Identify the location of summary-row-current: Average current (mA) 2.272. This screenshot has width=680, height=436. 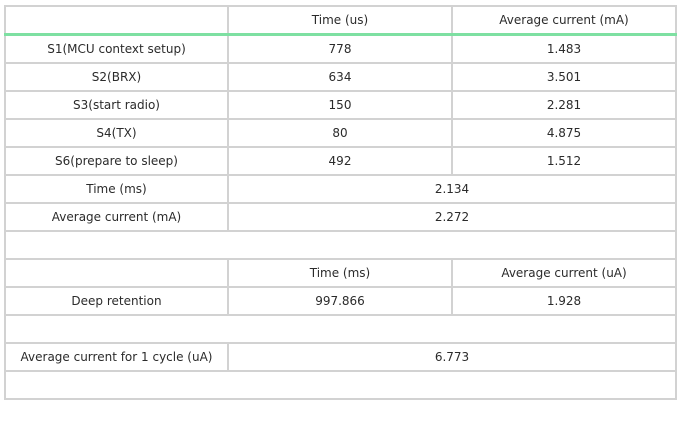
(340, 217).